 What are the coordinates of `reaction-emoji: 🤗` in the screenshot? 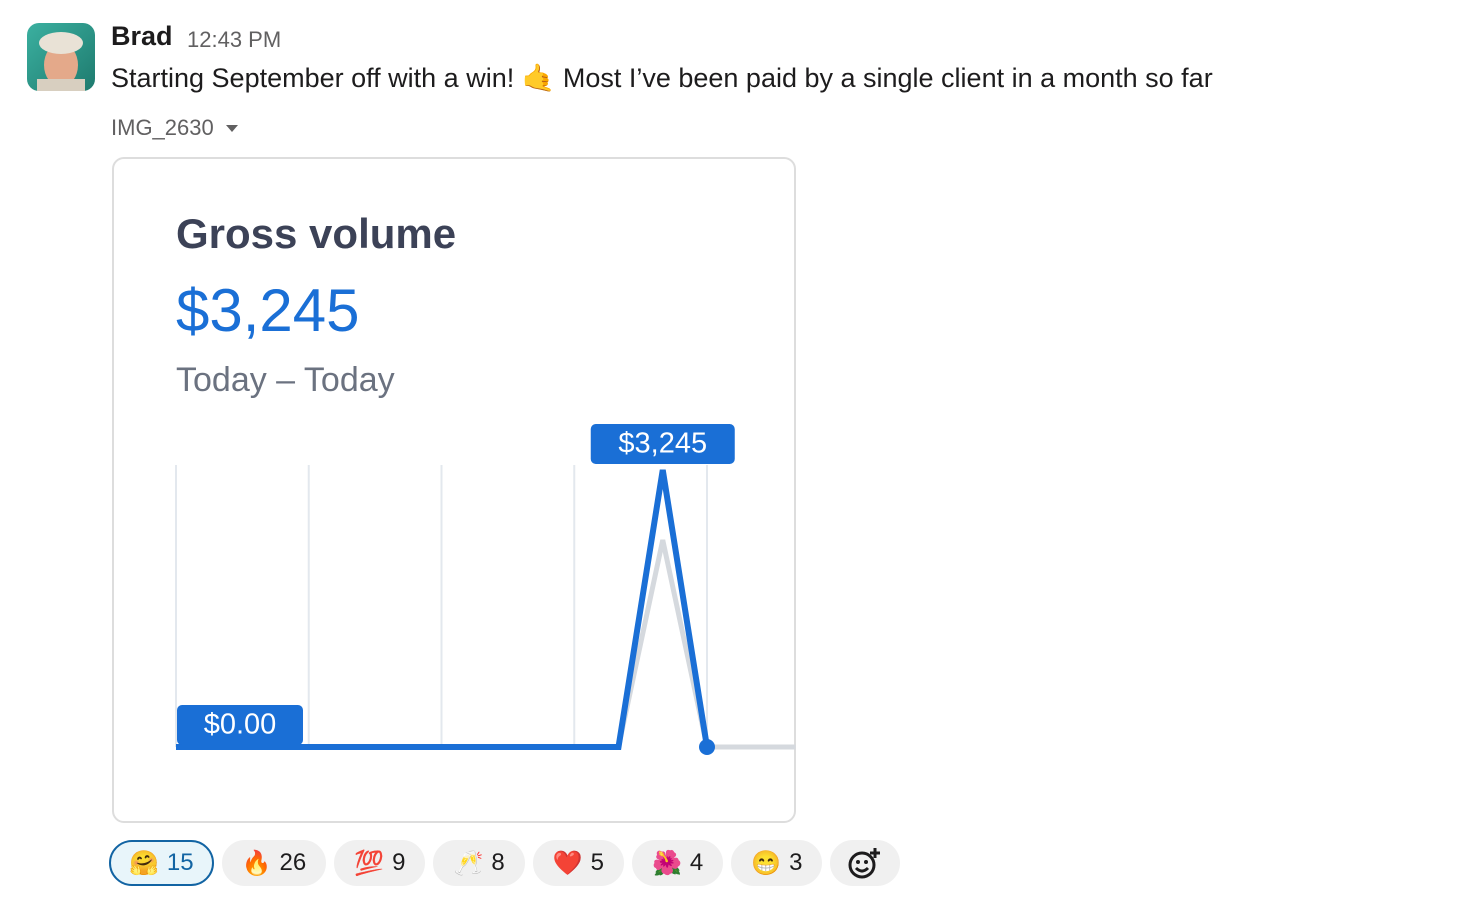 It's located at (144, 863).